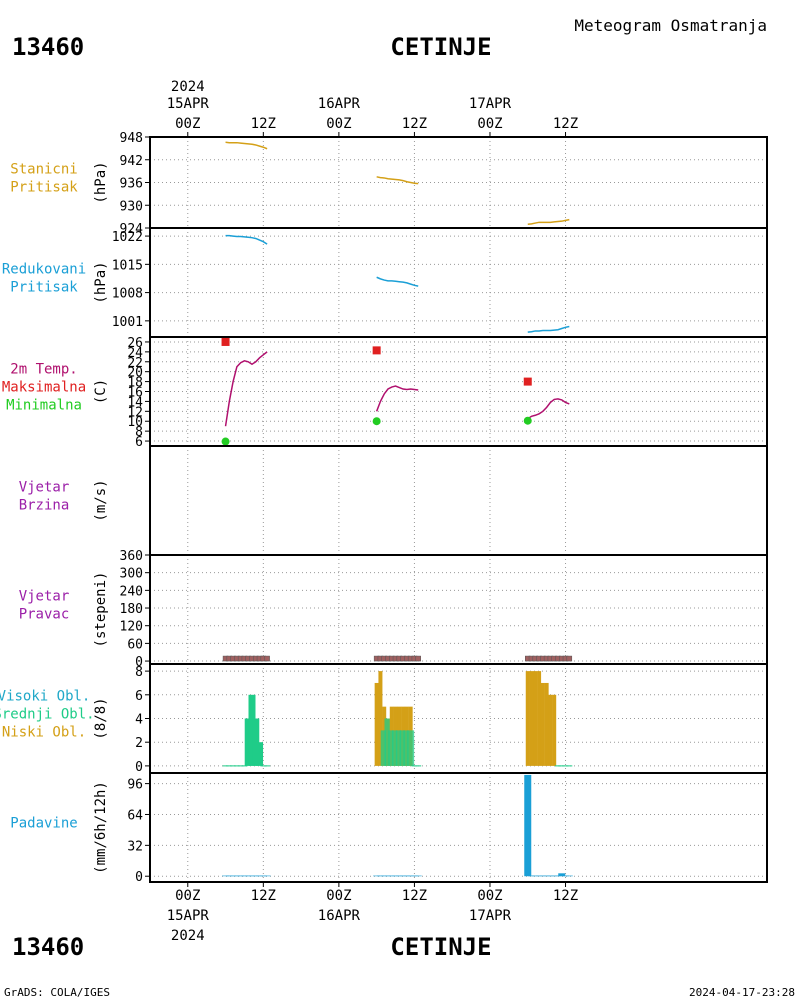 This screenshot has width=800, height=1000. Describe the element at coordinates (188, 936) in the screenshot. I see `axis-year-bottom: 2024` at that location.